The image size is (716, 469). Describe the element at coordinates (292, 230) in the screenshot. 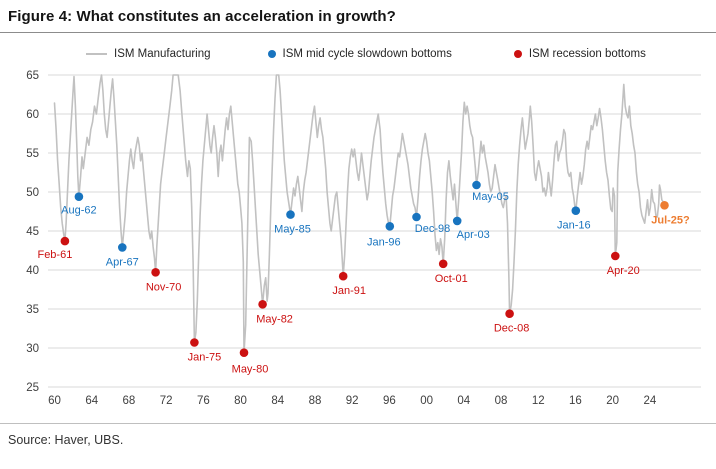

I see `marker-label-may-85: May-85` at that location.